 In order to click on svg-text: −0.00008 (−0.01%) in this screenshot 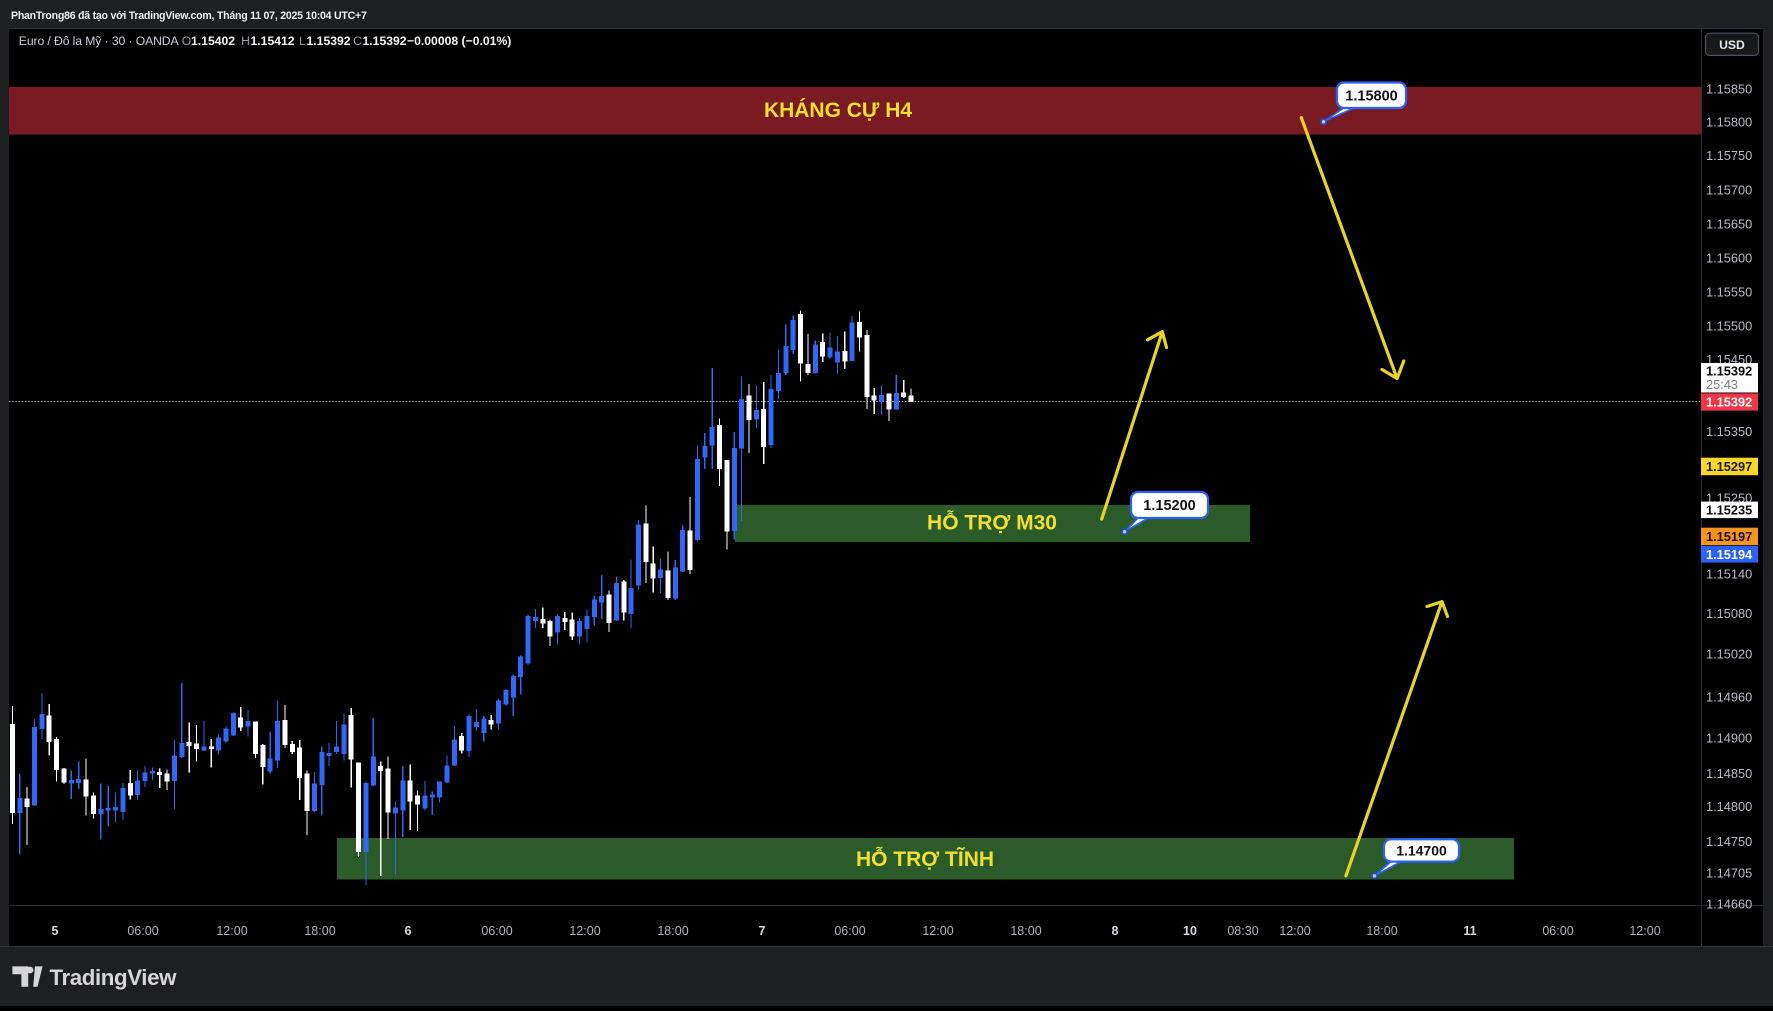, I will do `click(459, 41)`.